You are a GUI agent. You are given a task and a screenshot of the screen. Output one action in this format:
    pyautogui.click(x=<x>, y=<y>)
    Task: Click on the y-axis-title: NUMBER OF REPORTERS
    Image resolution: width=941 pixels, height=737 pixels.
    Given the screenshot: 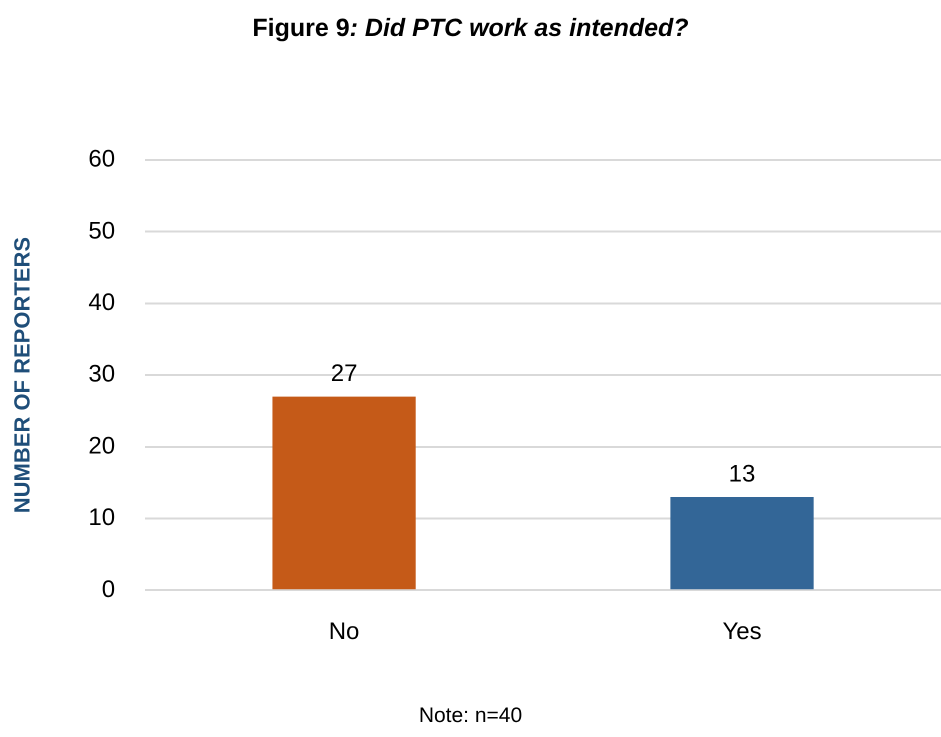 What is the action you would take?
    pyautogui.click(x=21, y=375)
    